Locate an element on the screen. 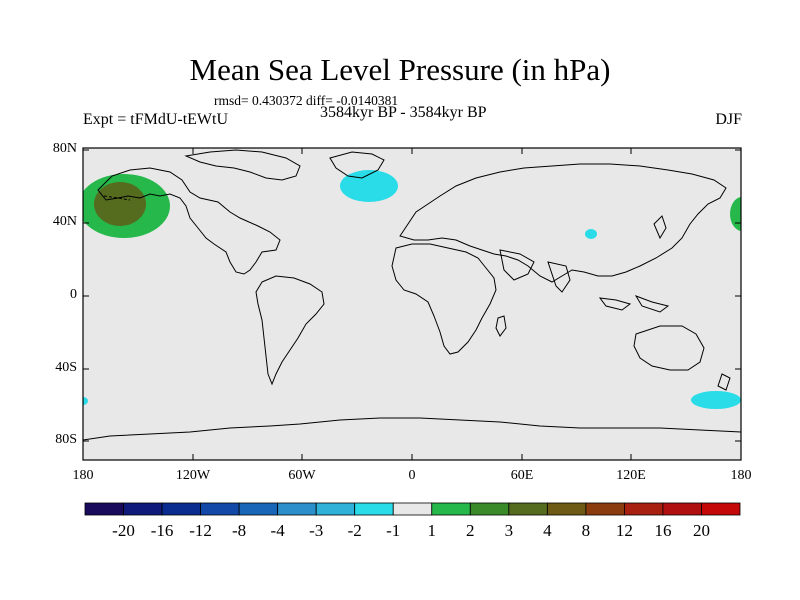  colorbar-label: -12 is located at coordinates (200, 530).